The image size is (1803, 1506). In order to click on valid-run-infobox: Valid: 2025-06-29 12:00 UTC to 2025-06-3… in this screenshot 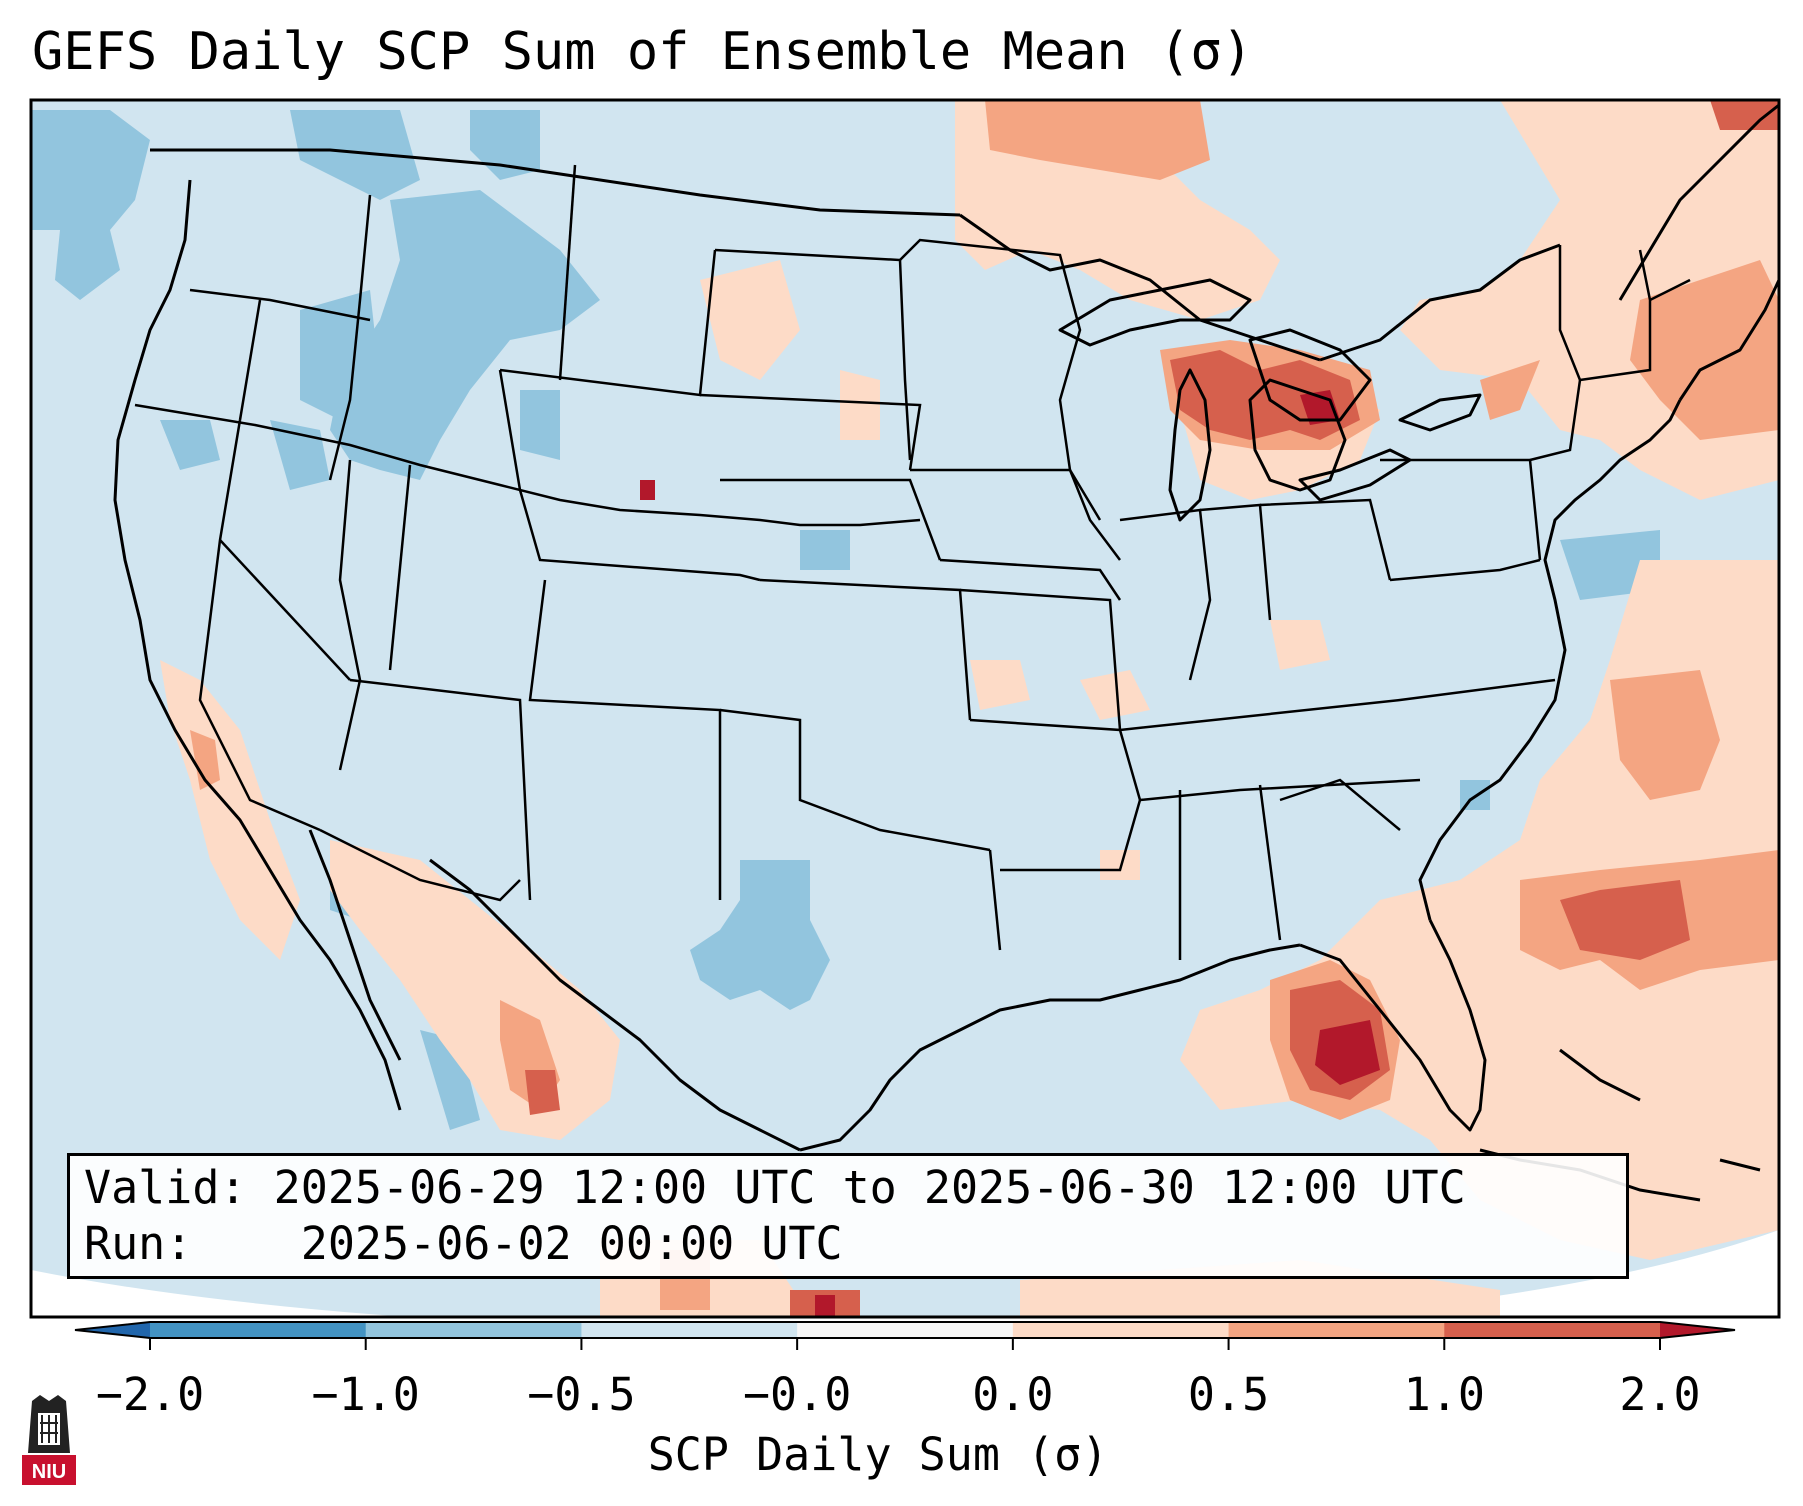, I will do `click(848, 1216)`.